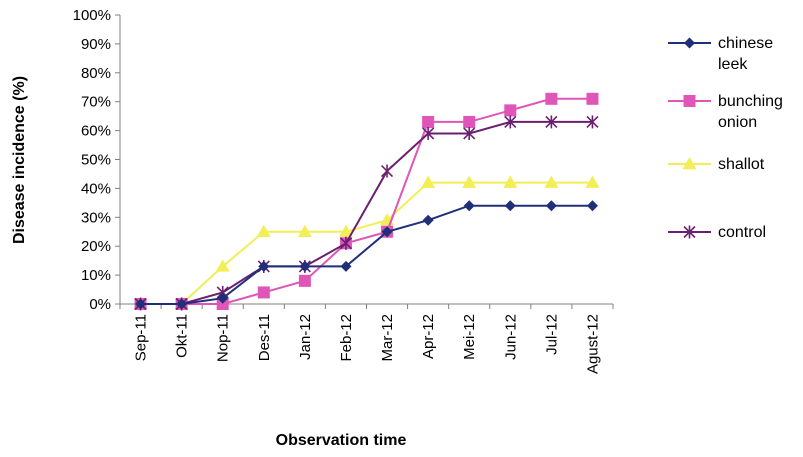 This screenshot has height=457, width=803. I want to click on x-tick-label: Jun-12, so click(510, 337).